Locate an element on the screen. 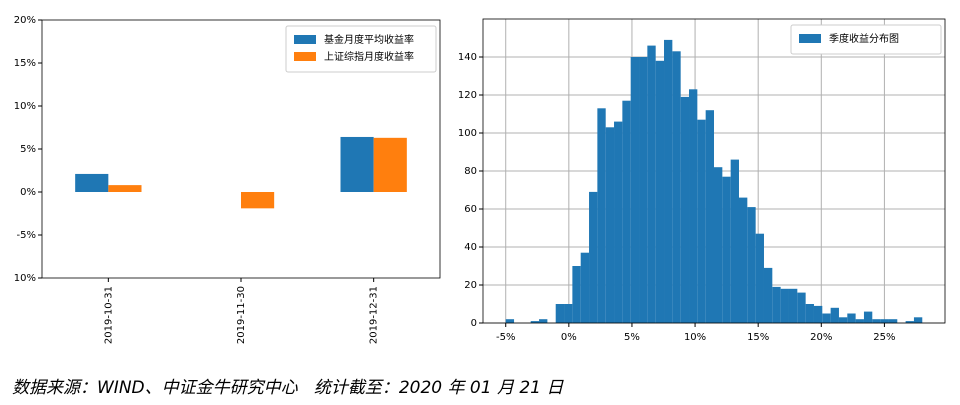 The image size is (960, 405). y-tick-label: 80 is located at coordinates (470, 171).